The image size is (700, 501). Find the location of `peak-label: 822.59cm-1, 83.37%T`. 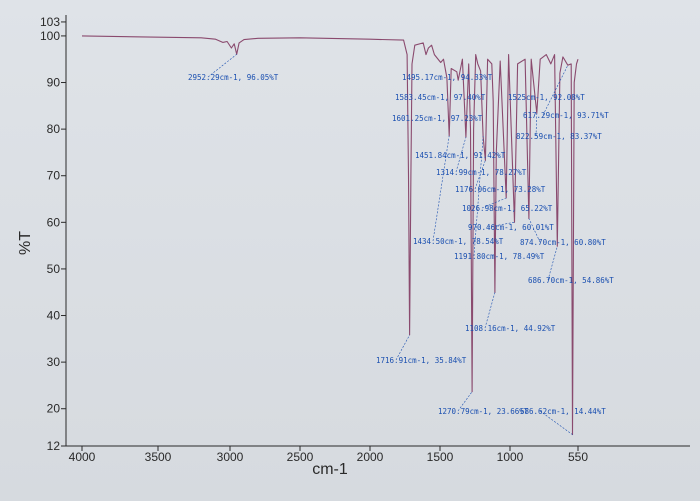

peak-label: 822.59cm-1, 83.37%T is located at coordinates (559, 136).